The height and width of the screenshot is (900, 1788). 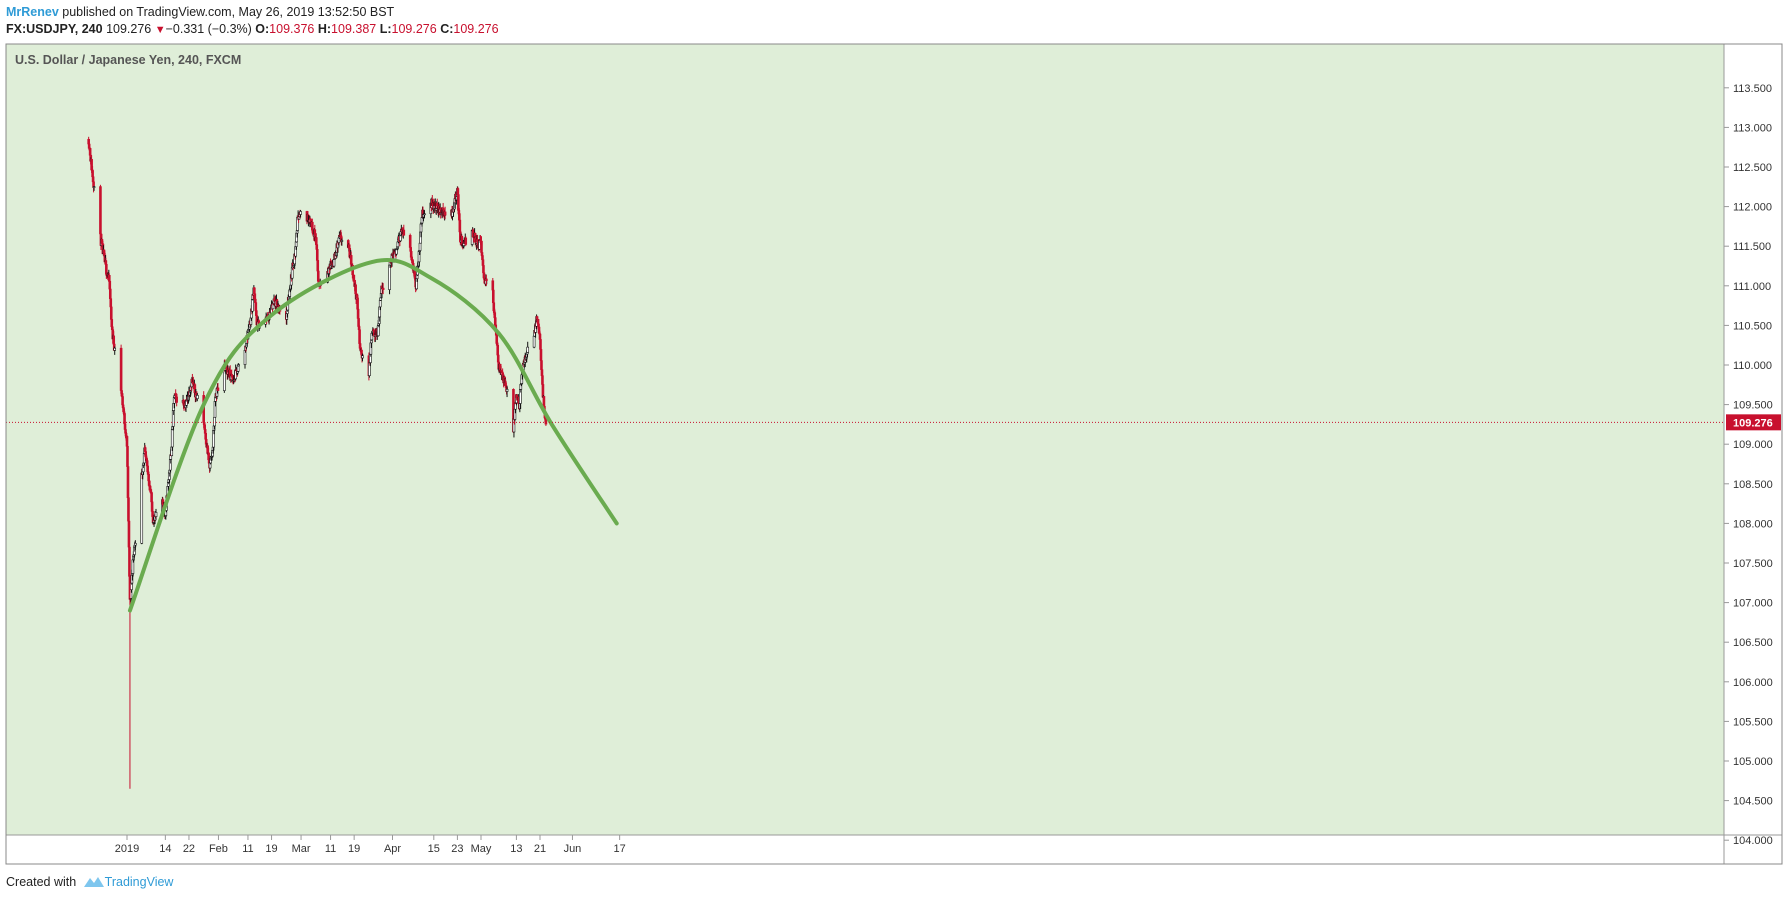 What do you see at coordinates (1753, 643) in the screenshot?
I see `y-tick-label: 106.500` at bounding box center [1753, 643].